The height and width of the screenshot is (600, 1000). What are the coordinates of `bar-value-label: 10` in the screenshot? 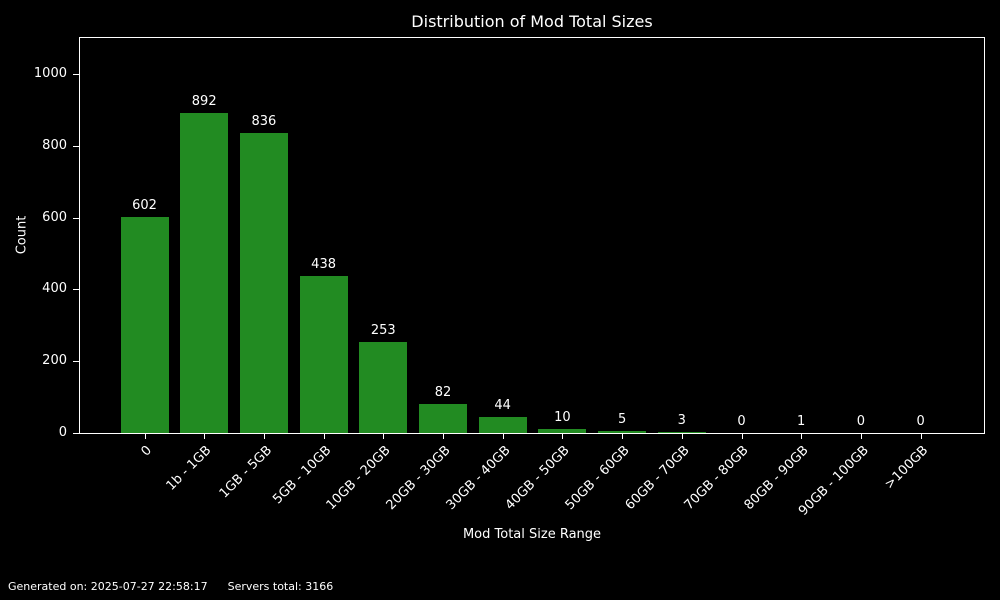 It's located at (562, 417).